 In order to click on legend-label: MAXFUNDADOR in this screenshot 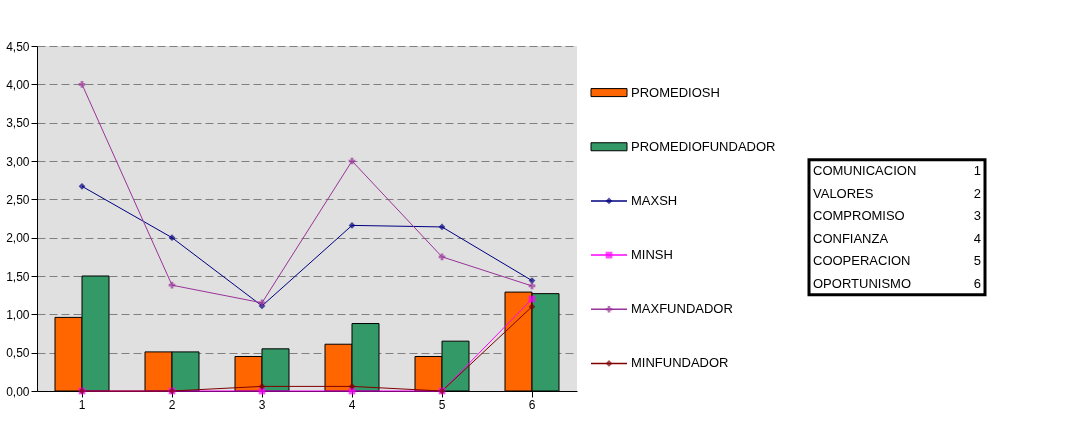, I will do `click(682, 309)`.